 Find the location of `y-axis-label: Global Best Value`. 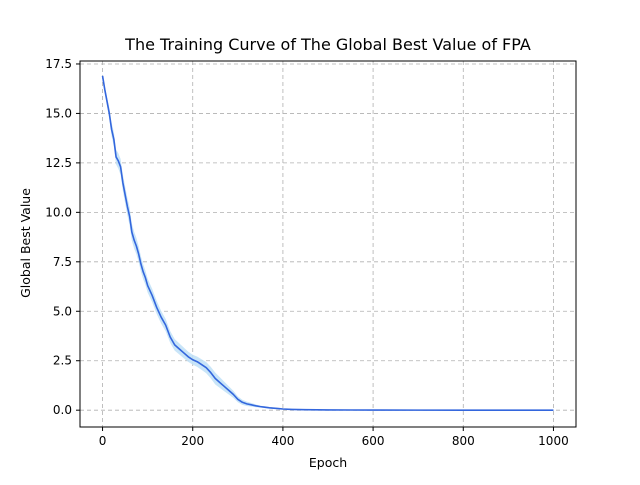

y-axis-label: Global Best Value is located at coordinates (25, 243).